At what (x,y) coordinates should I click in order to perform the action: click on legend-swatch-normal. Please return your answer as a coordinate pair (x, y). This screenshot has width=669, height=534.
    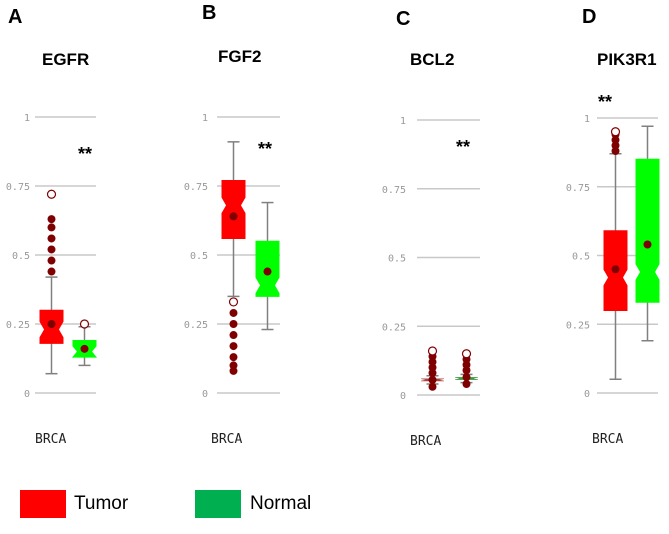
    Looking at the image, I should click on (218, 504).